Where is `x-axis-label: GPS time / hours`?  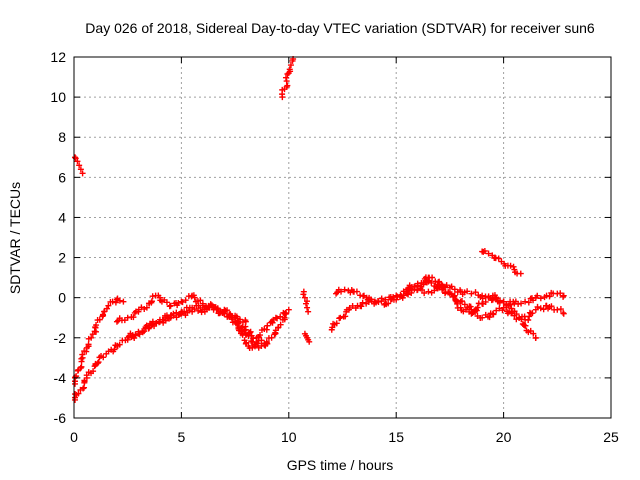
x-axis-label: GPS time / hours is located at coordinates (340, 465).